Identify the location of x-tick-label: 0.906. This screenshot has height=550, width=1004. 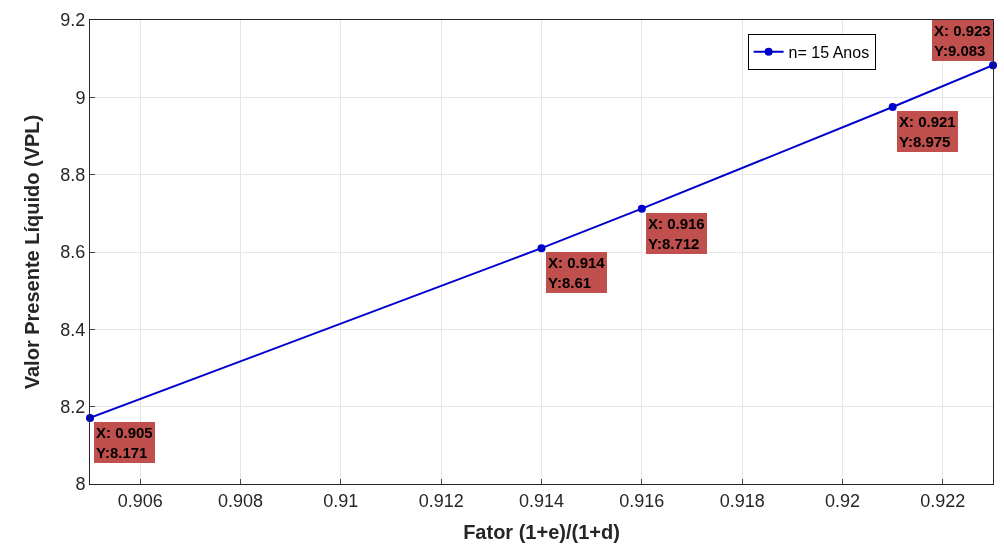
(140, 500).